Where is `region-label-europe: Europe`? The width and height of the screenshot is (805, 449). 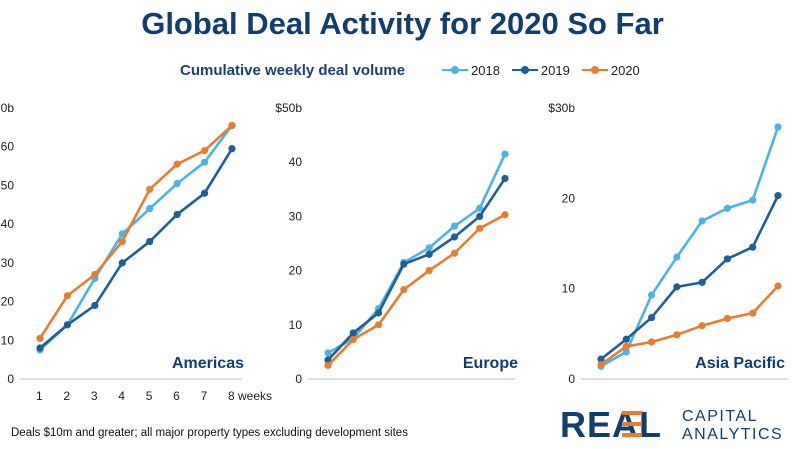 region-label-europe: Europe is located at coordinates (490, 363).